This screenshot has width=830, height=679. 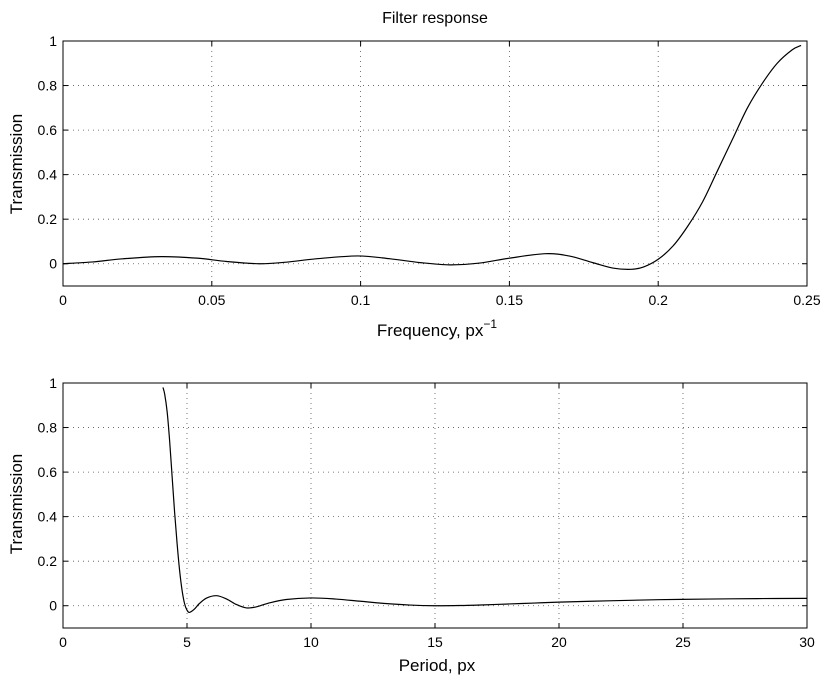 I want to click on x-tick-label: 0.05, so click(x=211, y=300).